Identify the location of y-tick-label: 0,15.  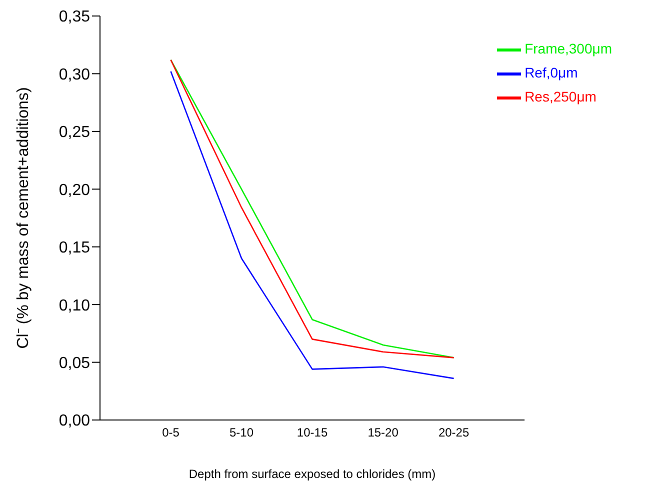
(74, 248).